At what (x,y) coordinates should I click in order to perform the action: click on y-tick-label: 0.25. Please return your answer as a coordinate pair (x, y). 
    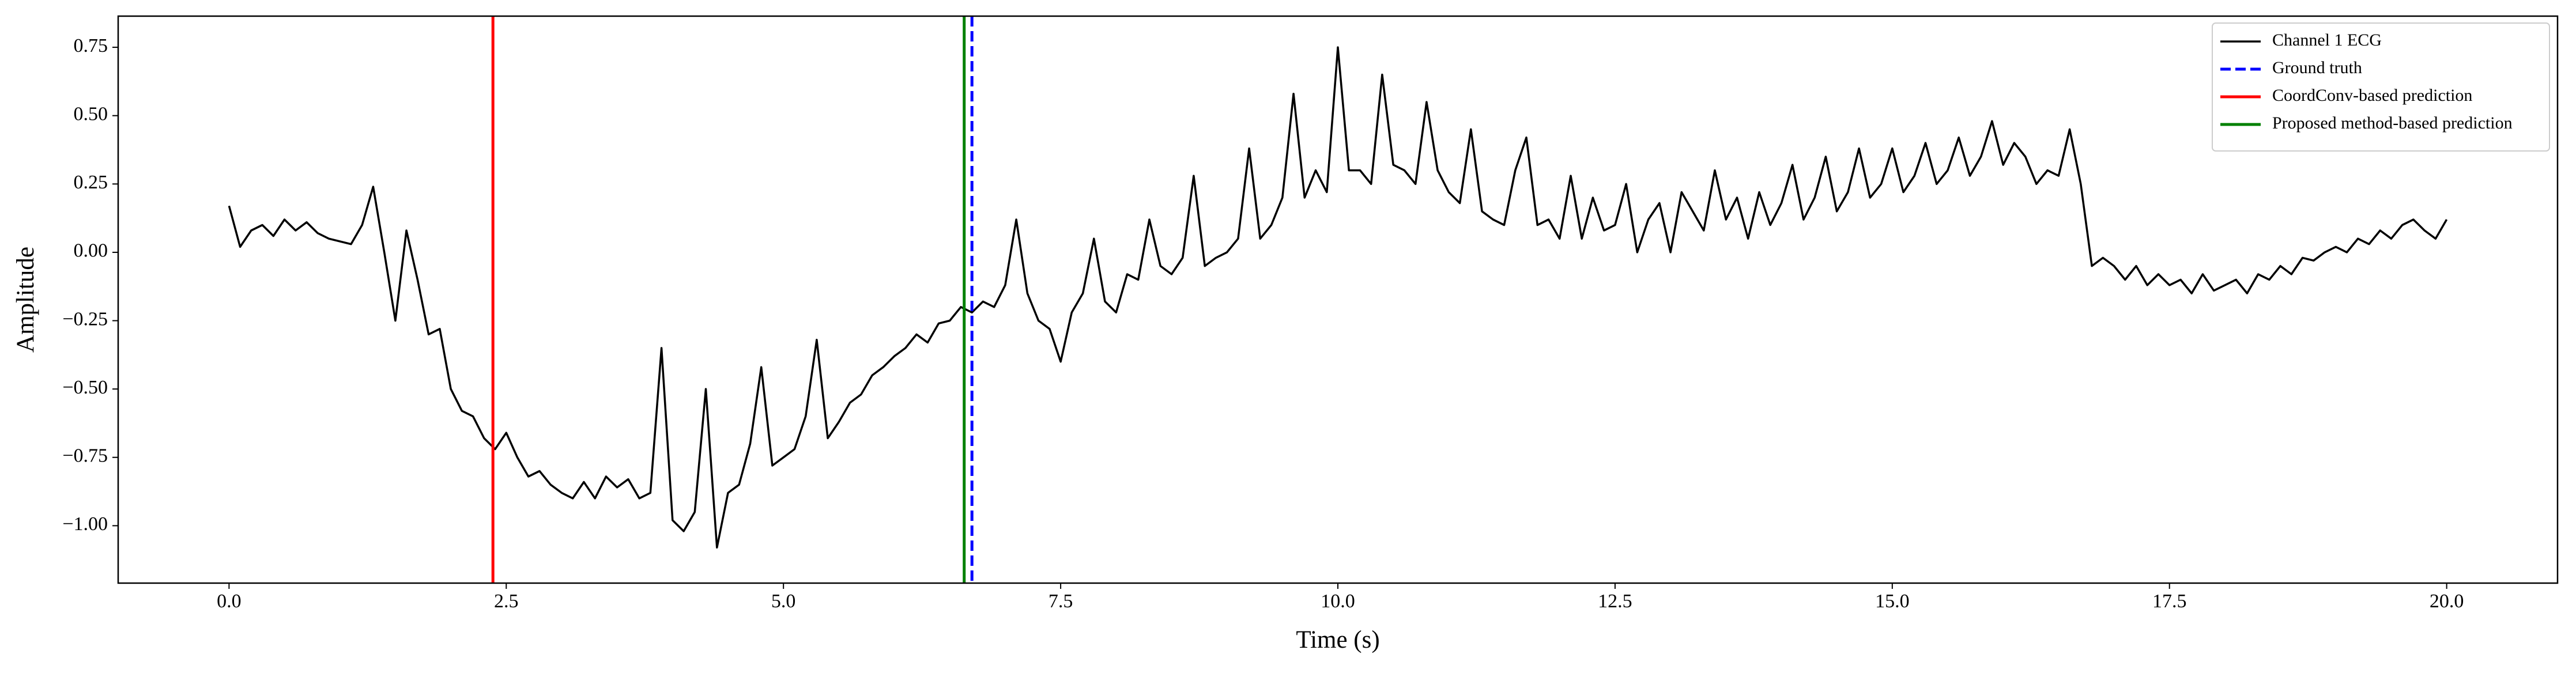
    Looking at the image, I should click on (91, 182).